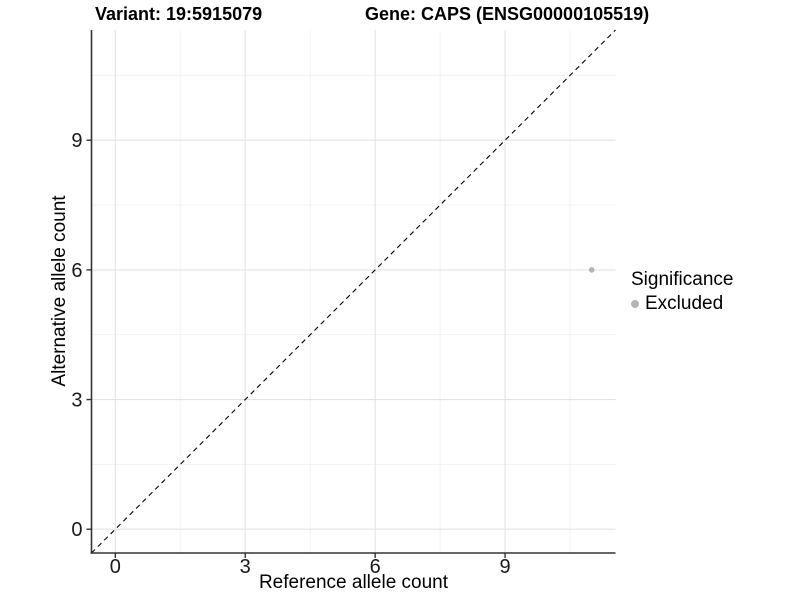 This screenshot has height=600, width=800. Describe the element at coordinates (591, 270) in the screenshot. I see `data-point` at that location.